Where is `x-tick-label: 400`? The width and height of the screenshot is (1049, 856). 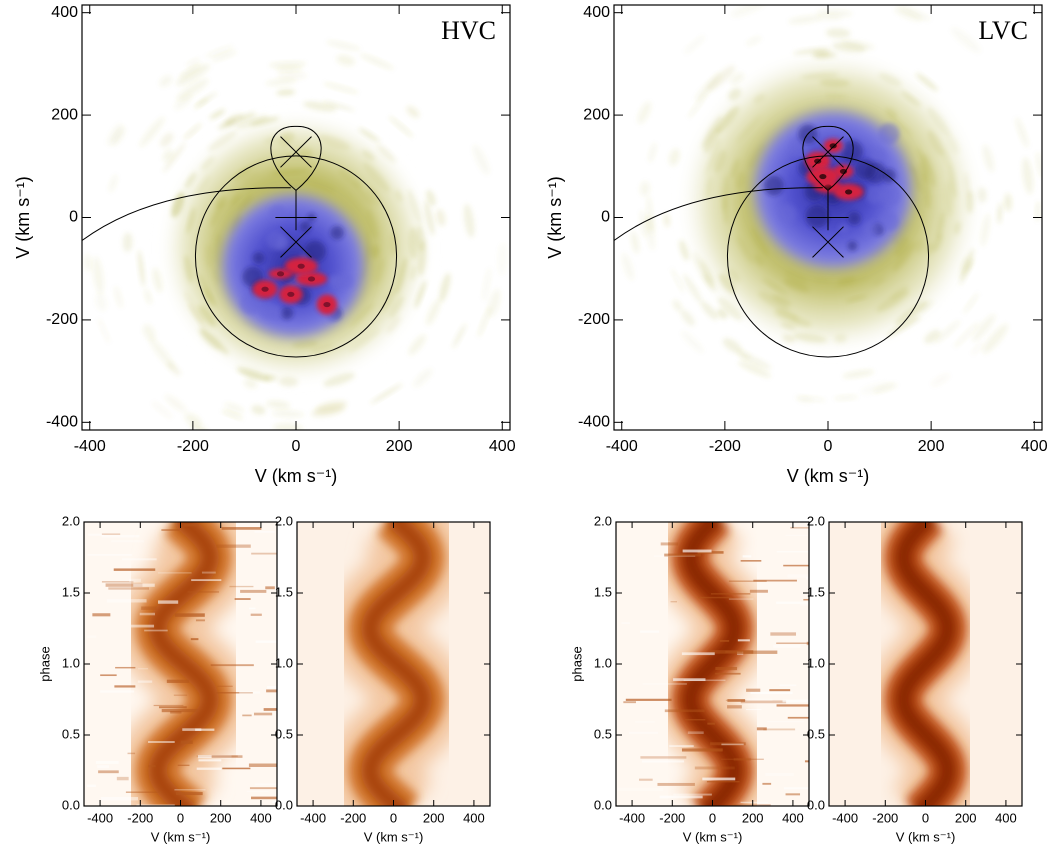 x-tick-label: 400 is located at coordinates (1006, 817).